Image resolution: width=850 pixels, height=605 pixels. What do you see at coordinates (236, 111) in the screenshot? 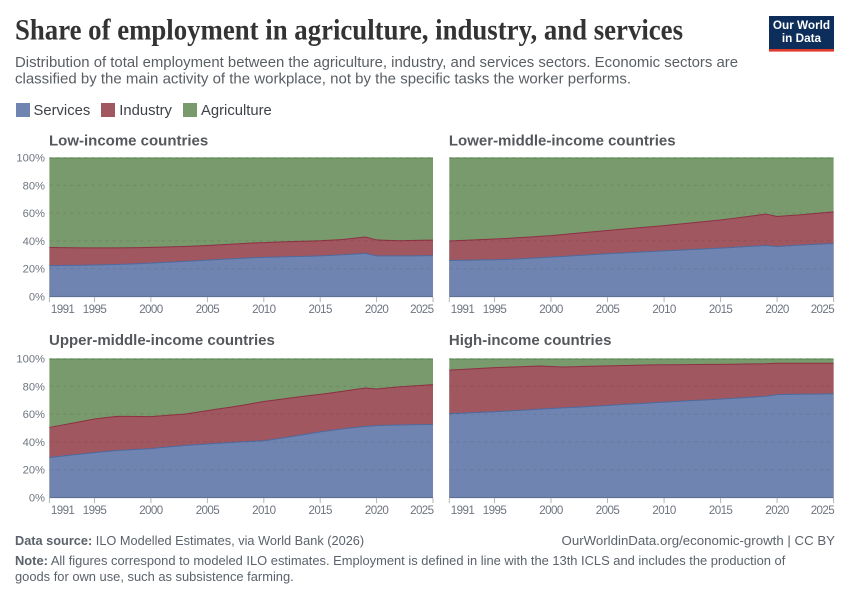
I see `svg-text: Agriculture` at bounding box center [236, 111].